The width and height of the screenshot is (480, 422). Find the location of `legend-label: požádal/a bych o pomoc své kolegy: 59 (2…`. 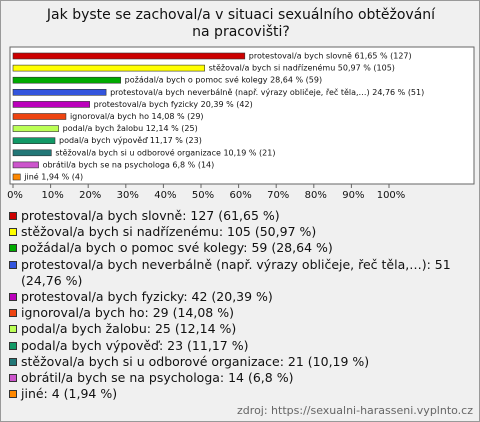

legend-label: požádal/a bych o pomoc své kolegy: 59 (2… is located at coordinates (177, 248).